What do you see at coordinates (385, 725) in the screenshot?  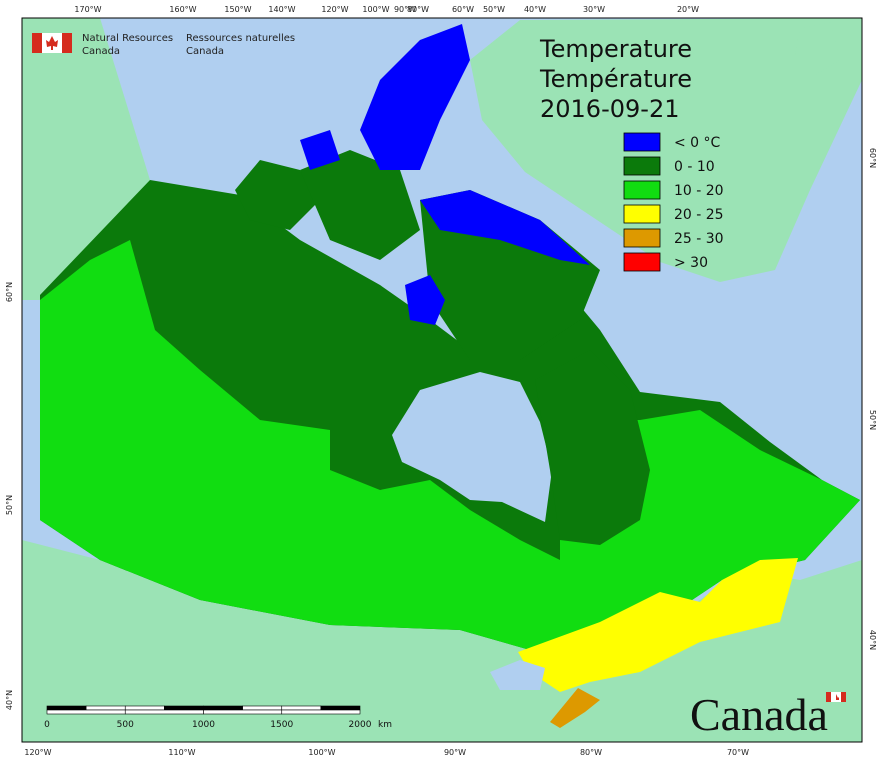 I see `scale-unit: km` at bounding box center [385, 725].